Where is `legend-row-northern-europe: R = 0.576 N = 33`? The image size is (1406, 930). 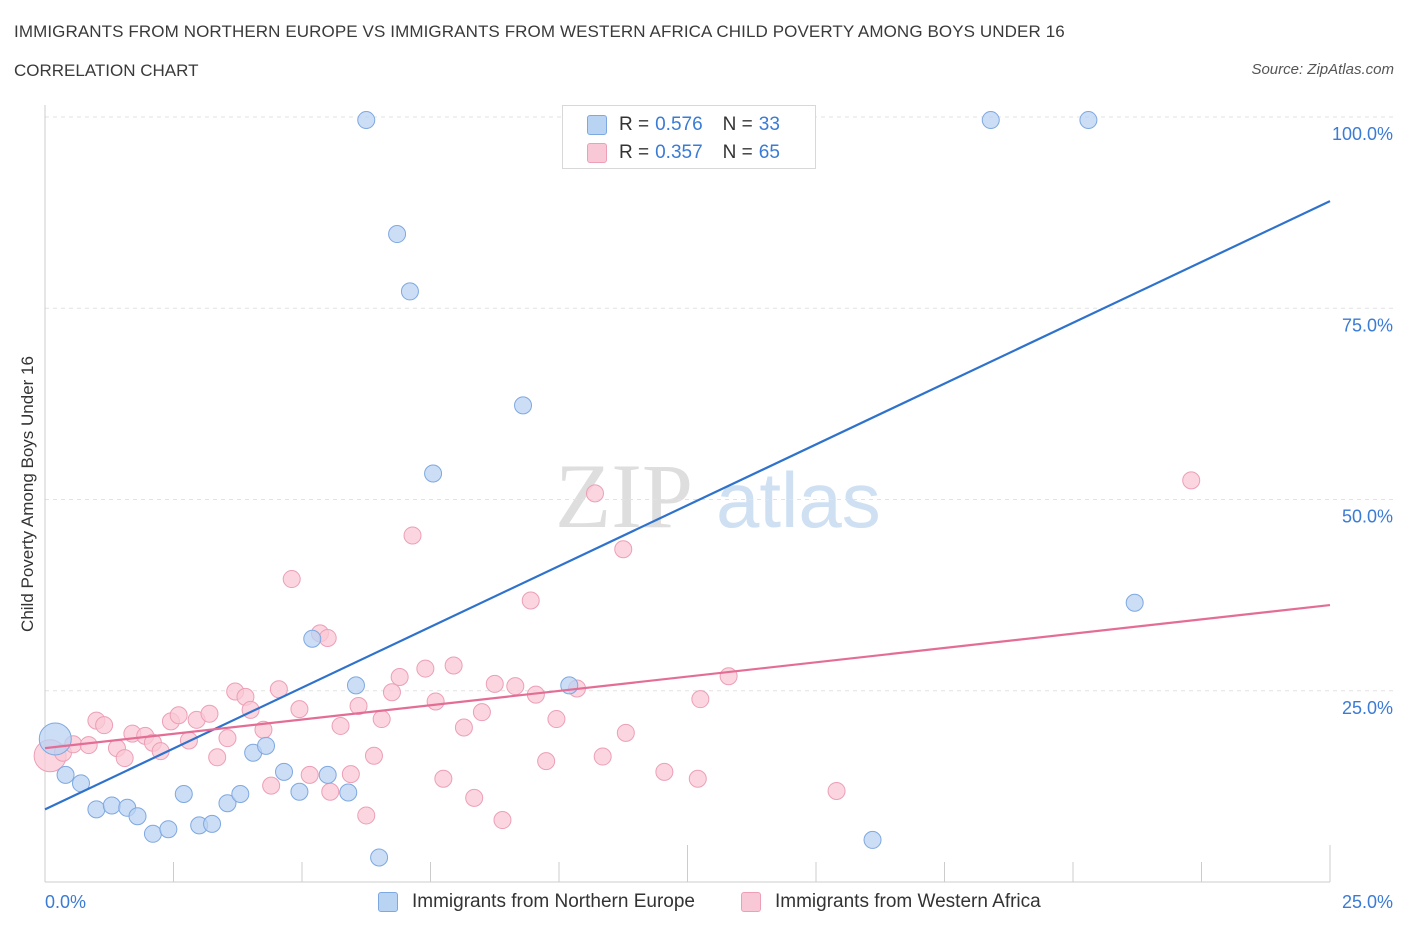 legend-row-northern-europe: R = 0.576 N = 33 is located at coordinates (683, 125).